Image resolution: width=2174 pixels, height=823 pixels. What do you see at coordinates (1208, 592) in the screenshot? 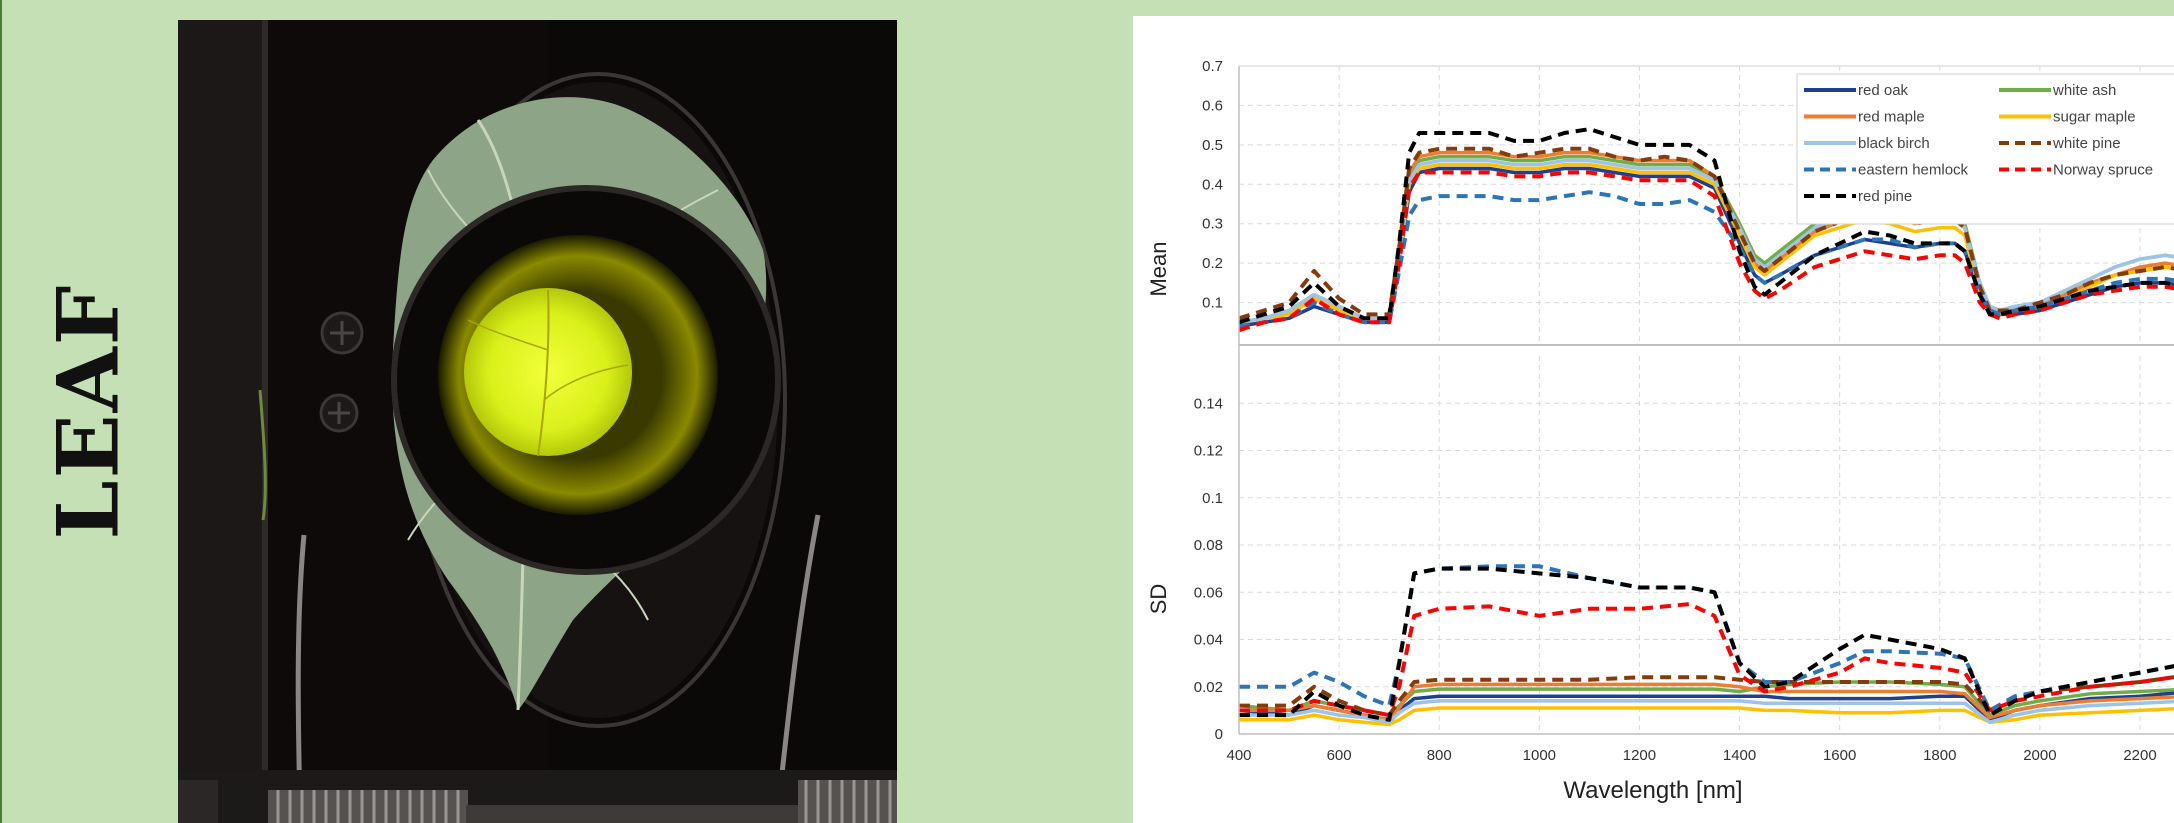
I see `y-tick-label: 0.06` at bounding box center [1208, 592].